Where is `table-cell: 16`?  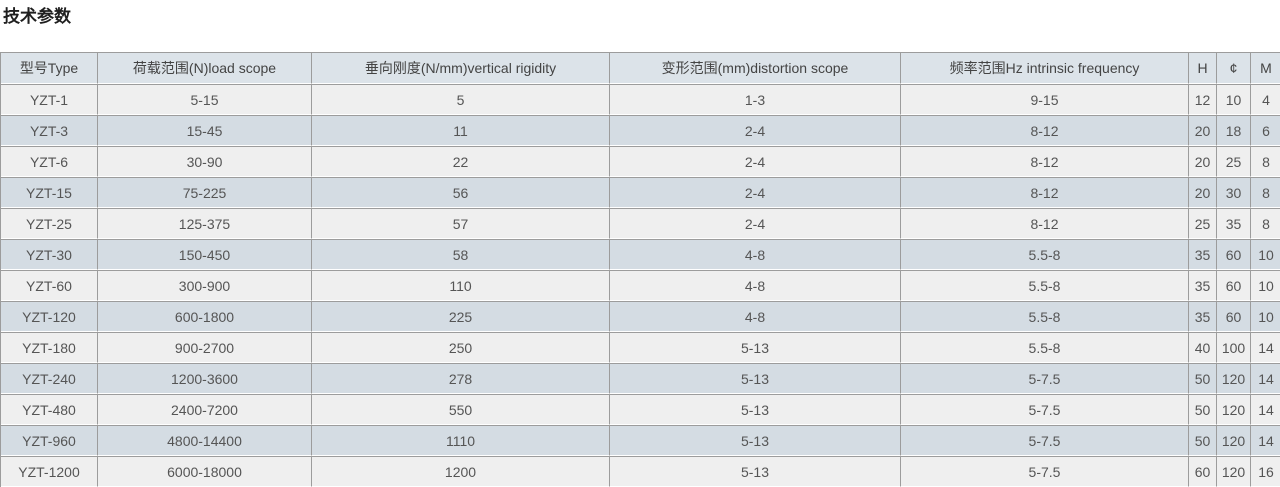 table-cell: 16 is located at coordinates (1265, 471).